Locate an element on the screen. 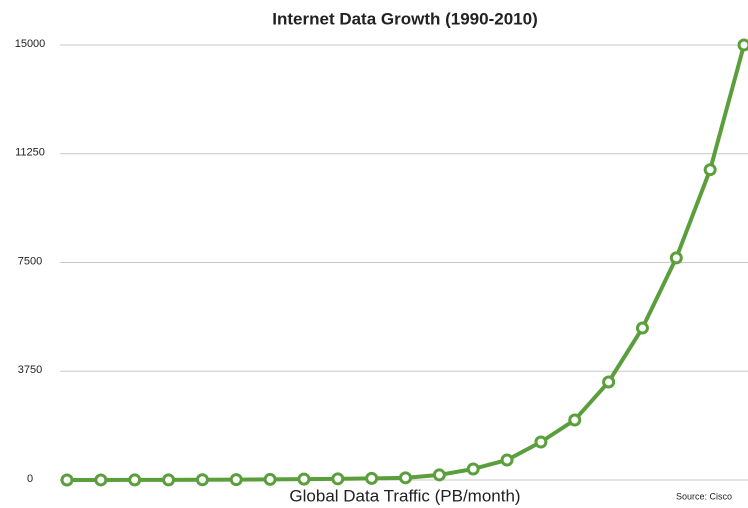  y-tick-label: 3750 is located at coordinates (30, 370).